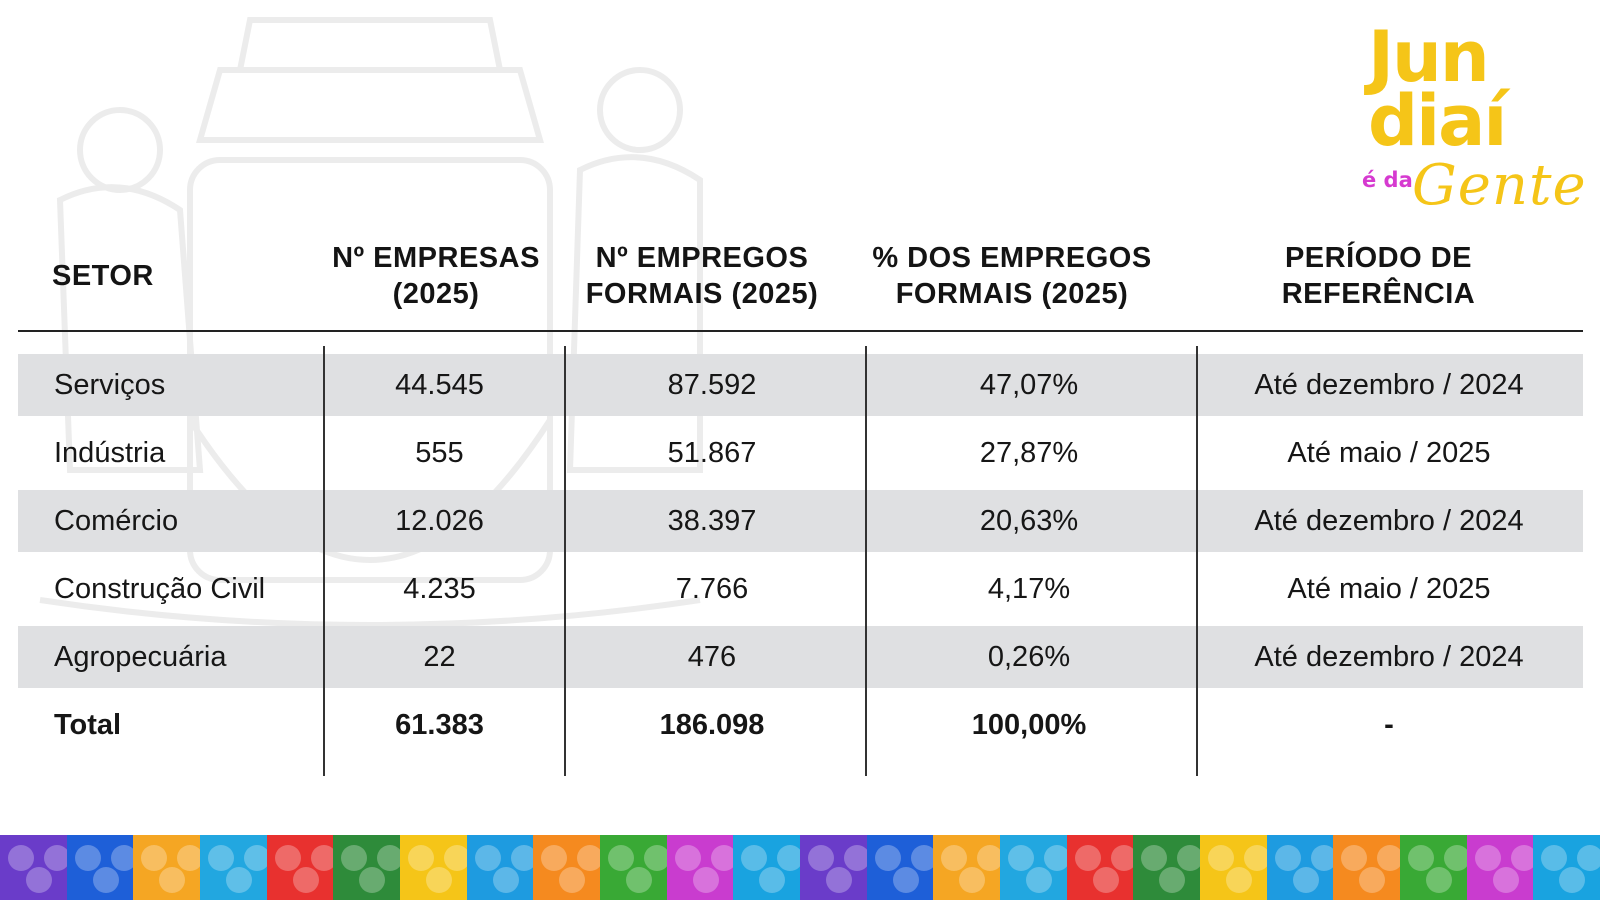  What do you see at coordinates (1029, 520) in the screenshot?
I see `cell-percentual: 20,63%` at bounding box center [1029, 520].